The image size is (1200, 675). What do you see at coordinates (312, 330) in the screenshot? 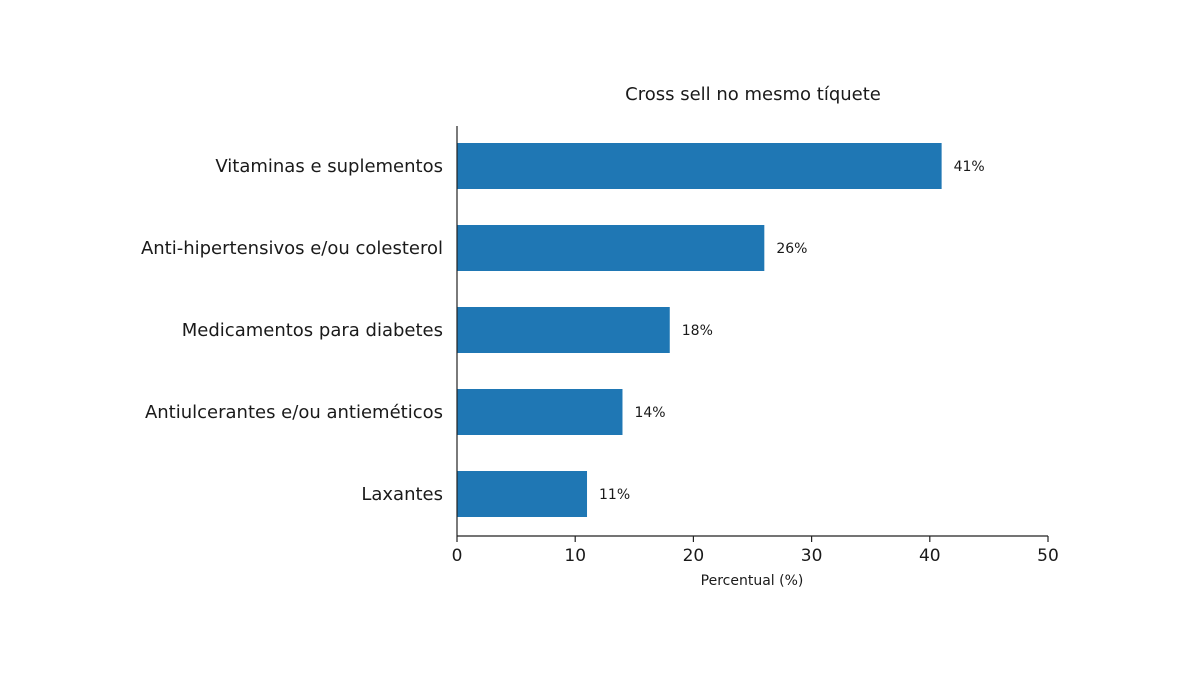
I see `category-label: Medicamentos para diabetes` at bounding box center [312, 330].